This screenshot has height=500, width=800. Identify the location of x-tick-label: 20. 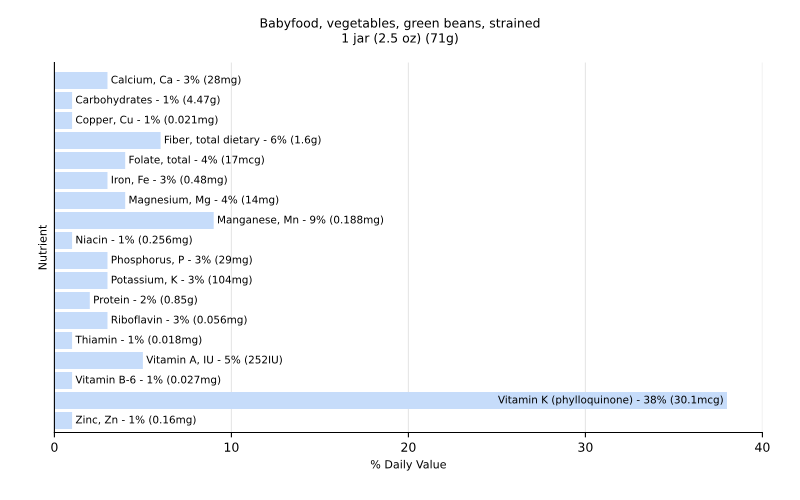
(408, 447).